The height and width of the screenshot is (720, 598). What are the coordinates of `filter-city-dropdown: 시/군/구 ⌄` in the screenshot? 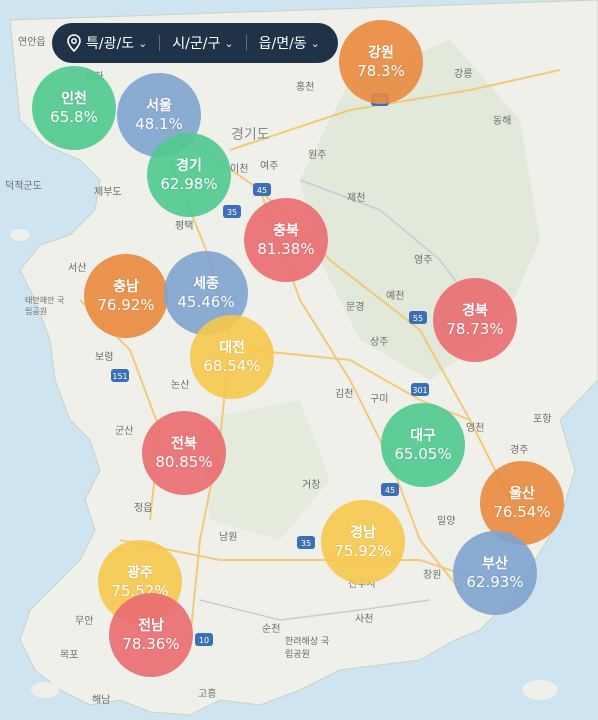 It's located at (202, 43).